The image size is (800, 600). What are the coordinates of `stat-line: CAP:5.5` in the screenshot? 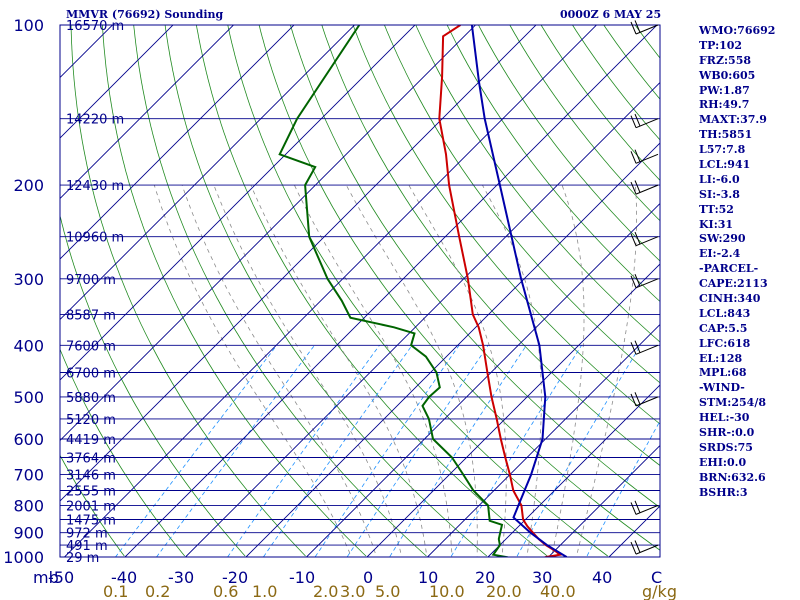 It's located at (723, 328).